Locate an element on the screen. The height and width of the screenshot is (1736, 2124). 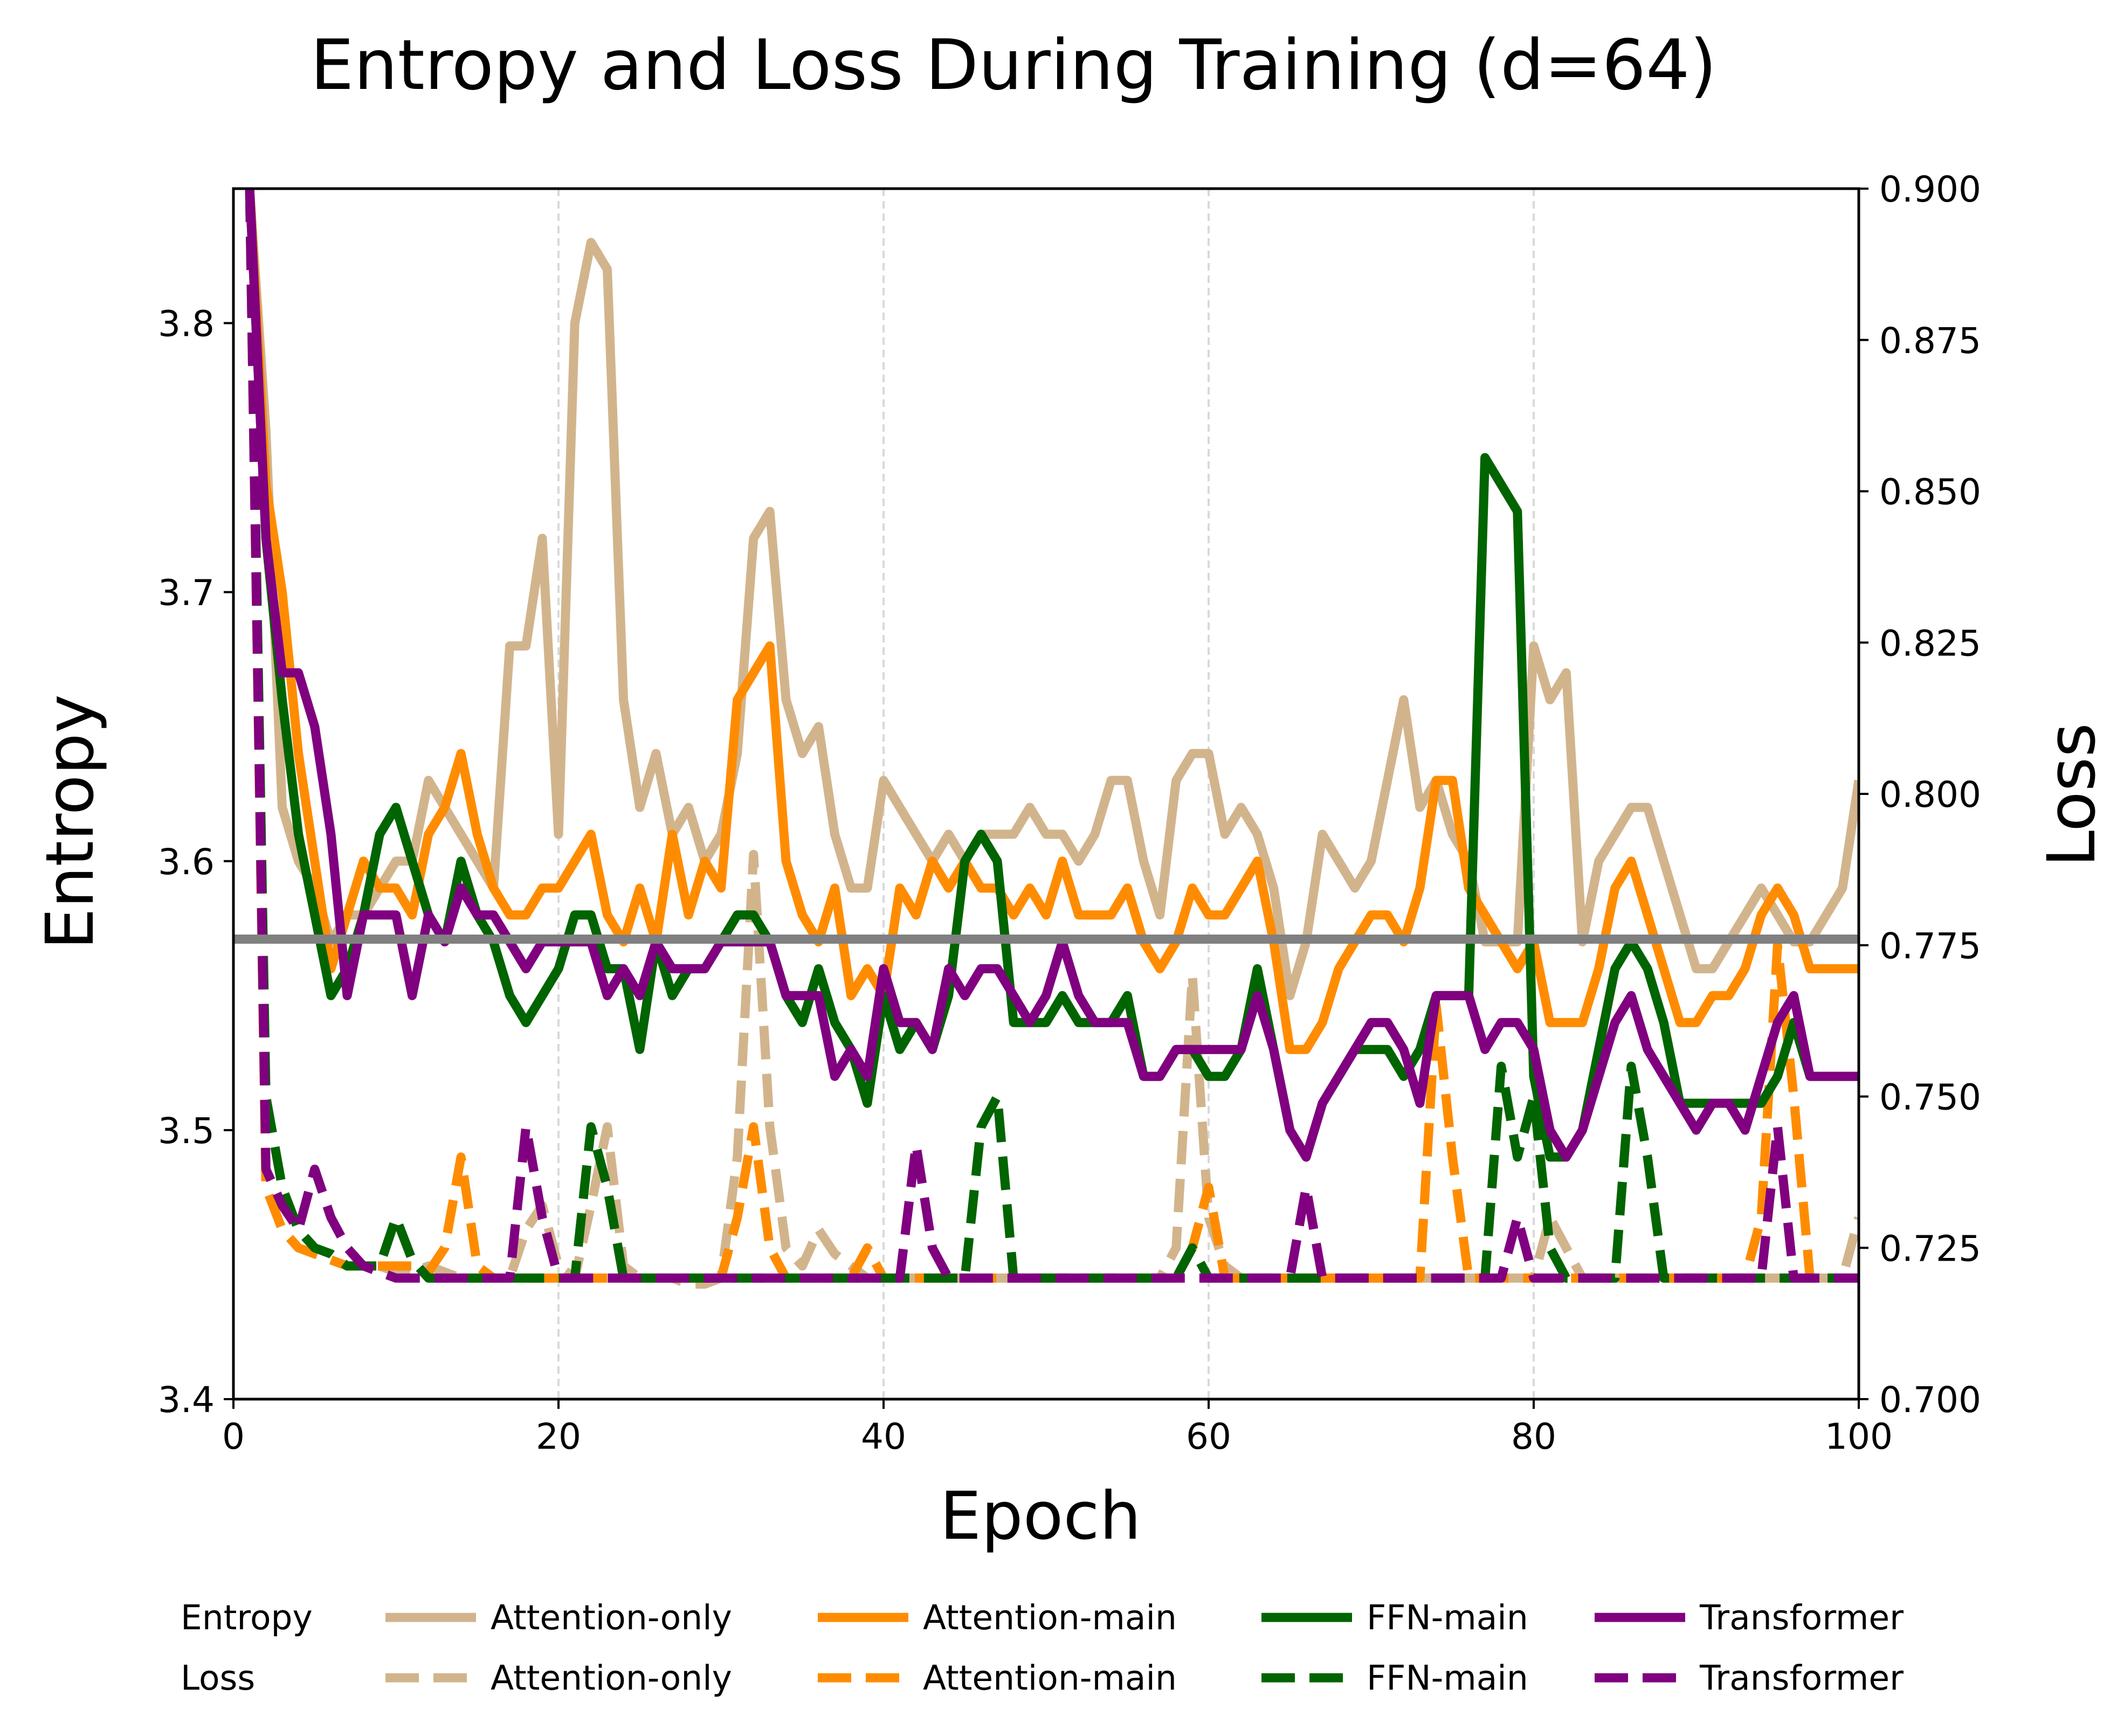
x-tick-label-40: 40 is located at coordinates (883, 1436).